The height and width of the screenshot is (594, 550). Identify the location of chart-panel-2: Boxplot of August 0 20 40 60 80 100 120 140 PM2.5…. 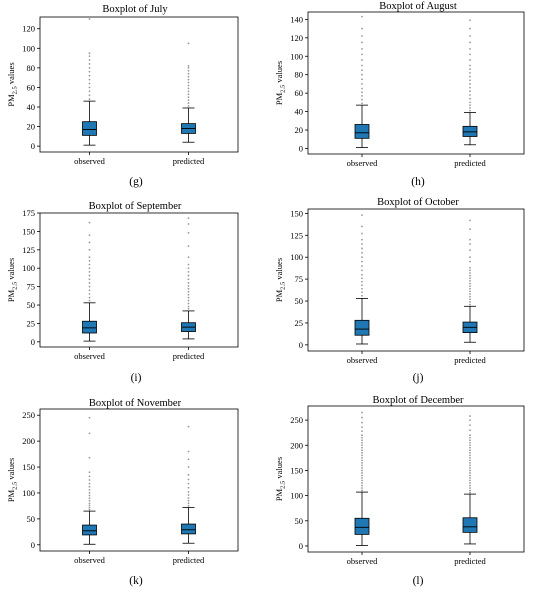
(399, 94).